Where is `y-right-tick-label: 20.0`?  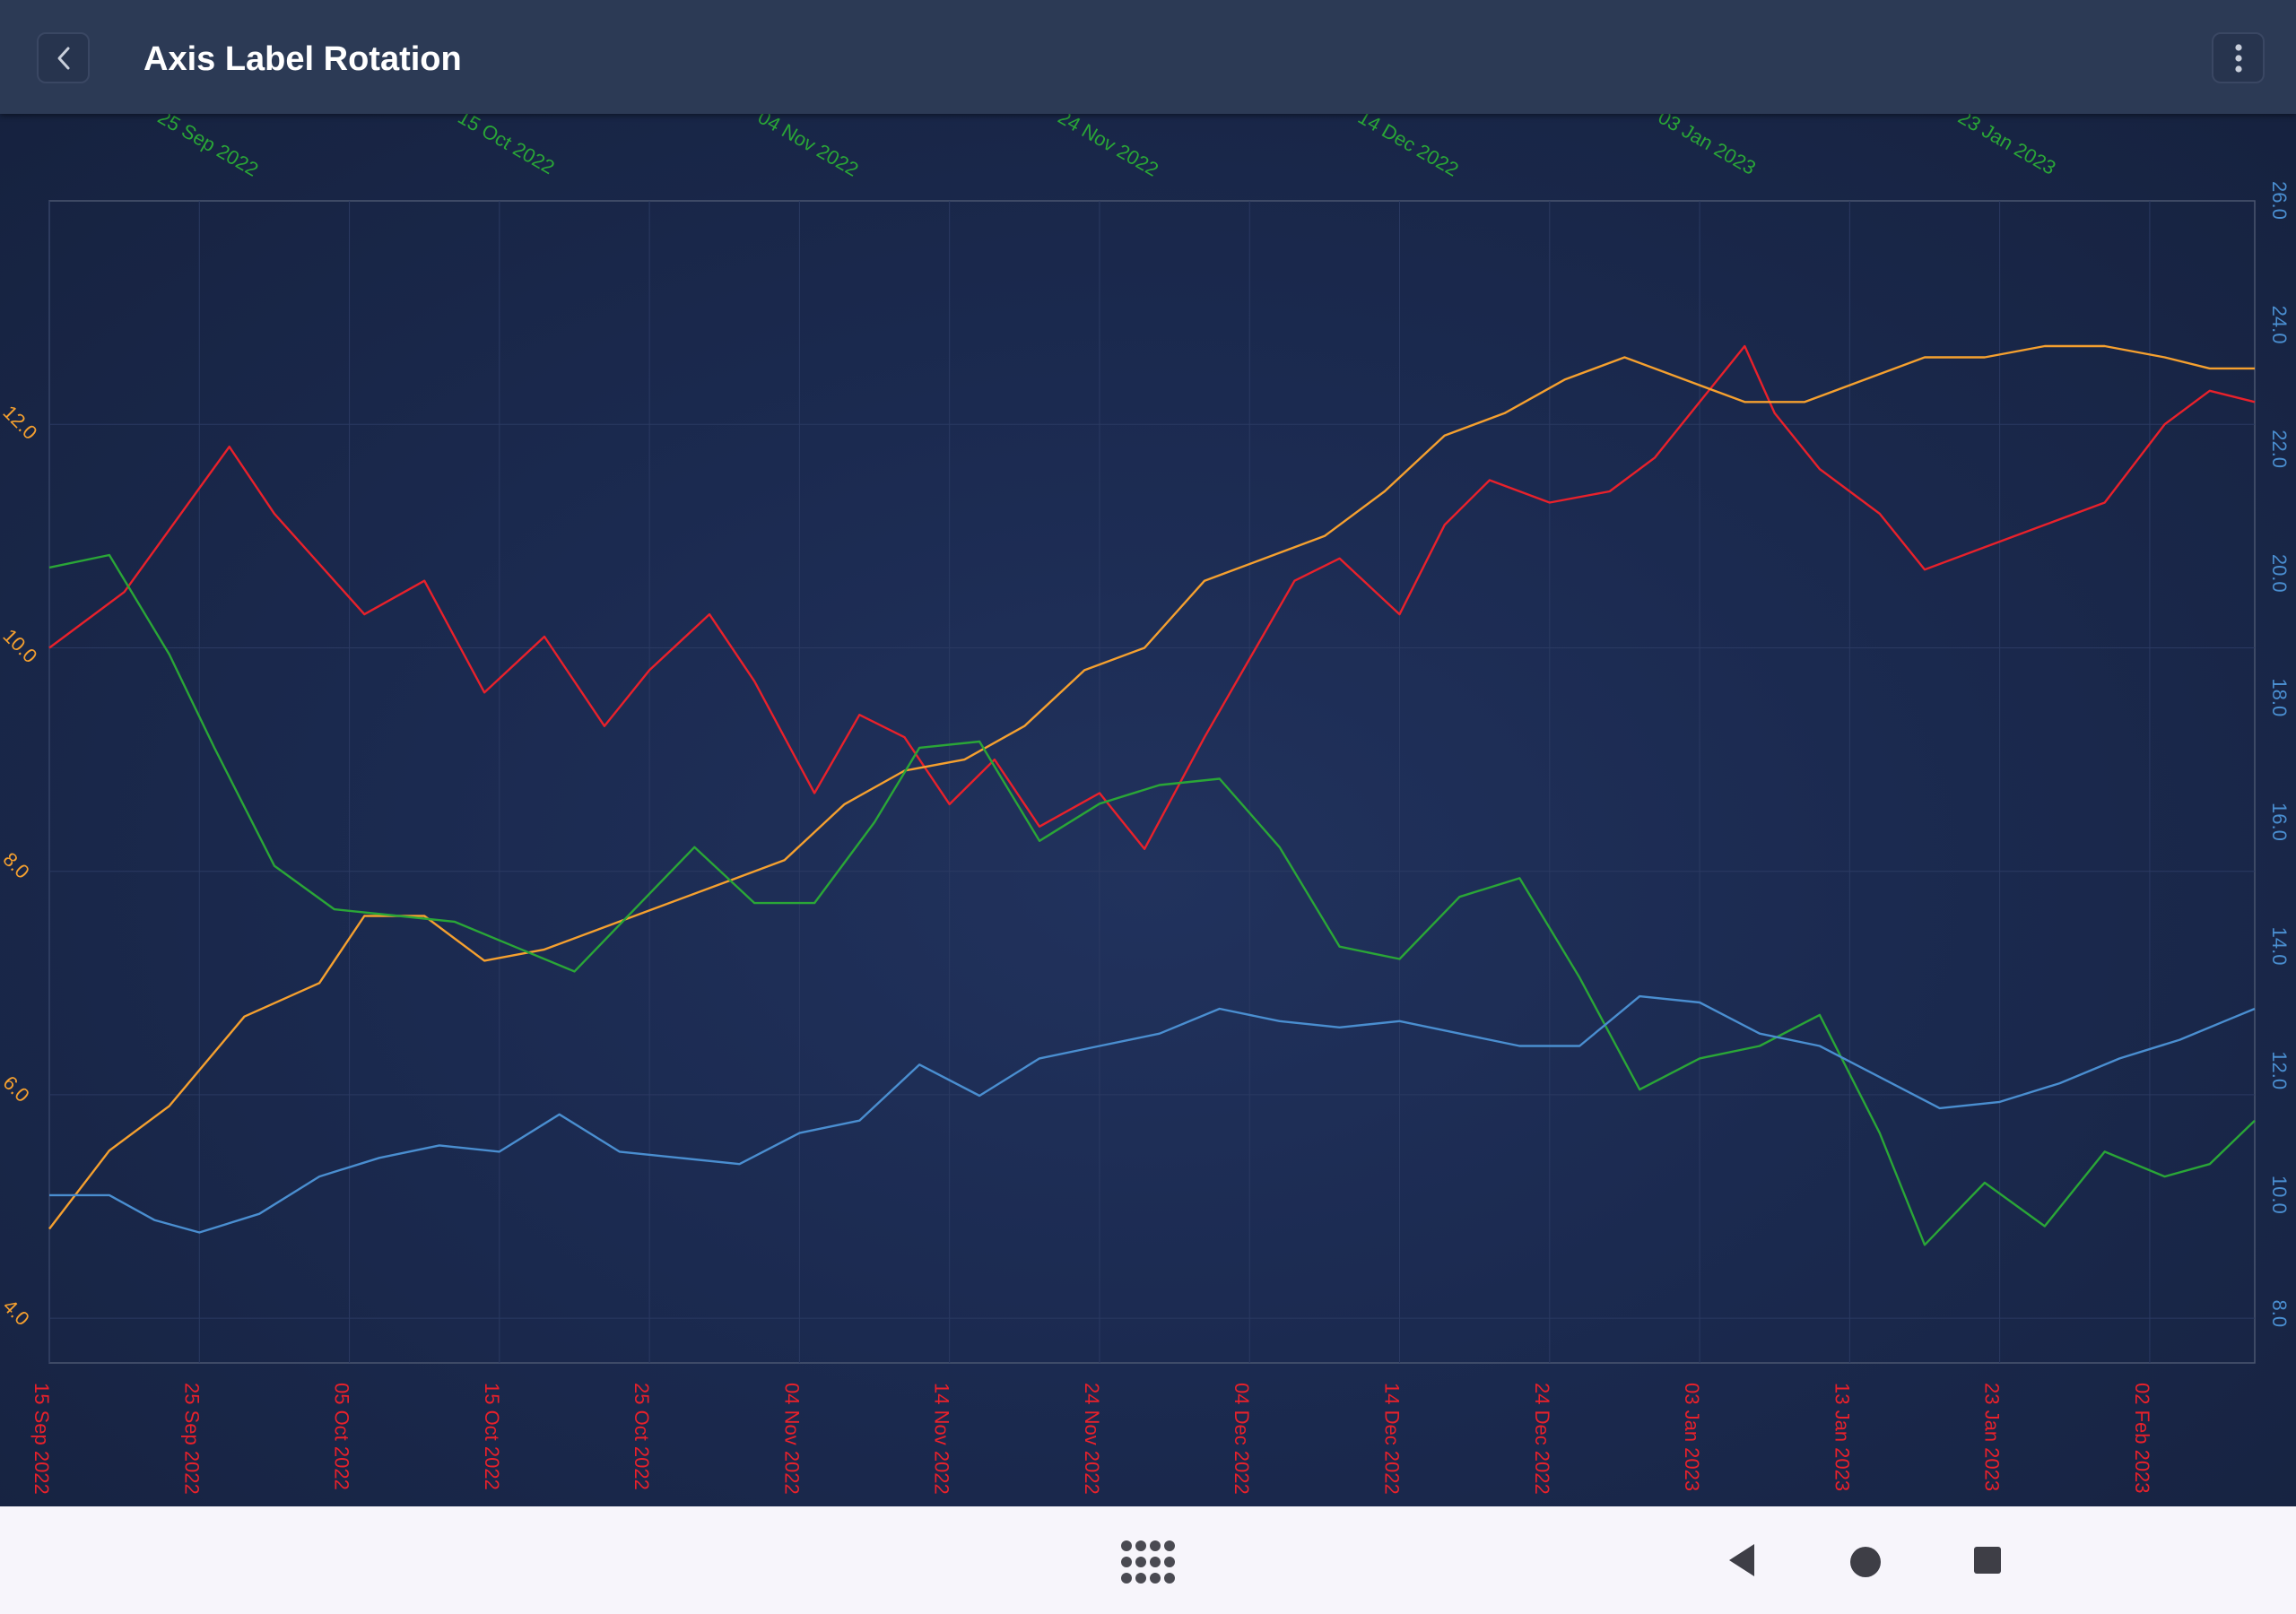
y-right-tick-label: 20.0 is located at coordinates (2279, 573).